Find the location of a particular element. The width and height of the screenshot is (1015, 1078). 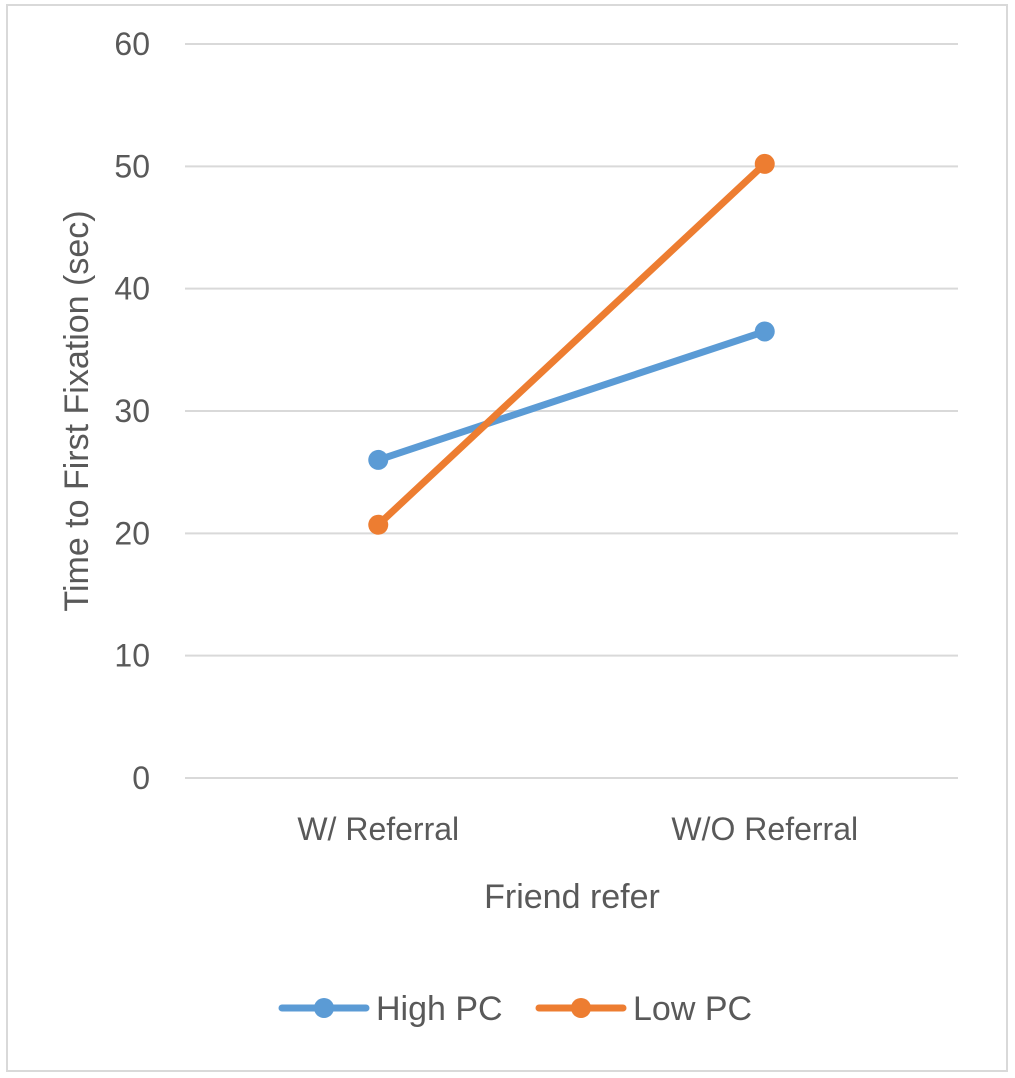

series is located at coordinates (571, 344).